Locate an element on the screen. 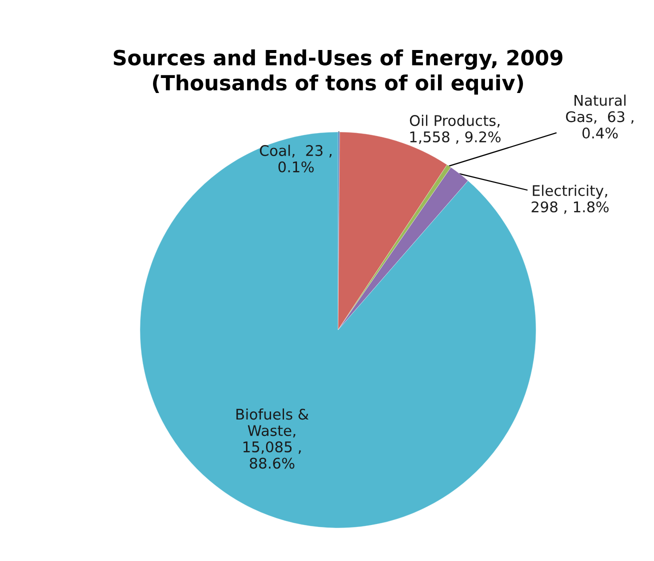  slice-label: Oil Products, 1,558 , 9.2% is located at coordinates (455, 129).